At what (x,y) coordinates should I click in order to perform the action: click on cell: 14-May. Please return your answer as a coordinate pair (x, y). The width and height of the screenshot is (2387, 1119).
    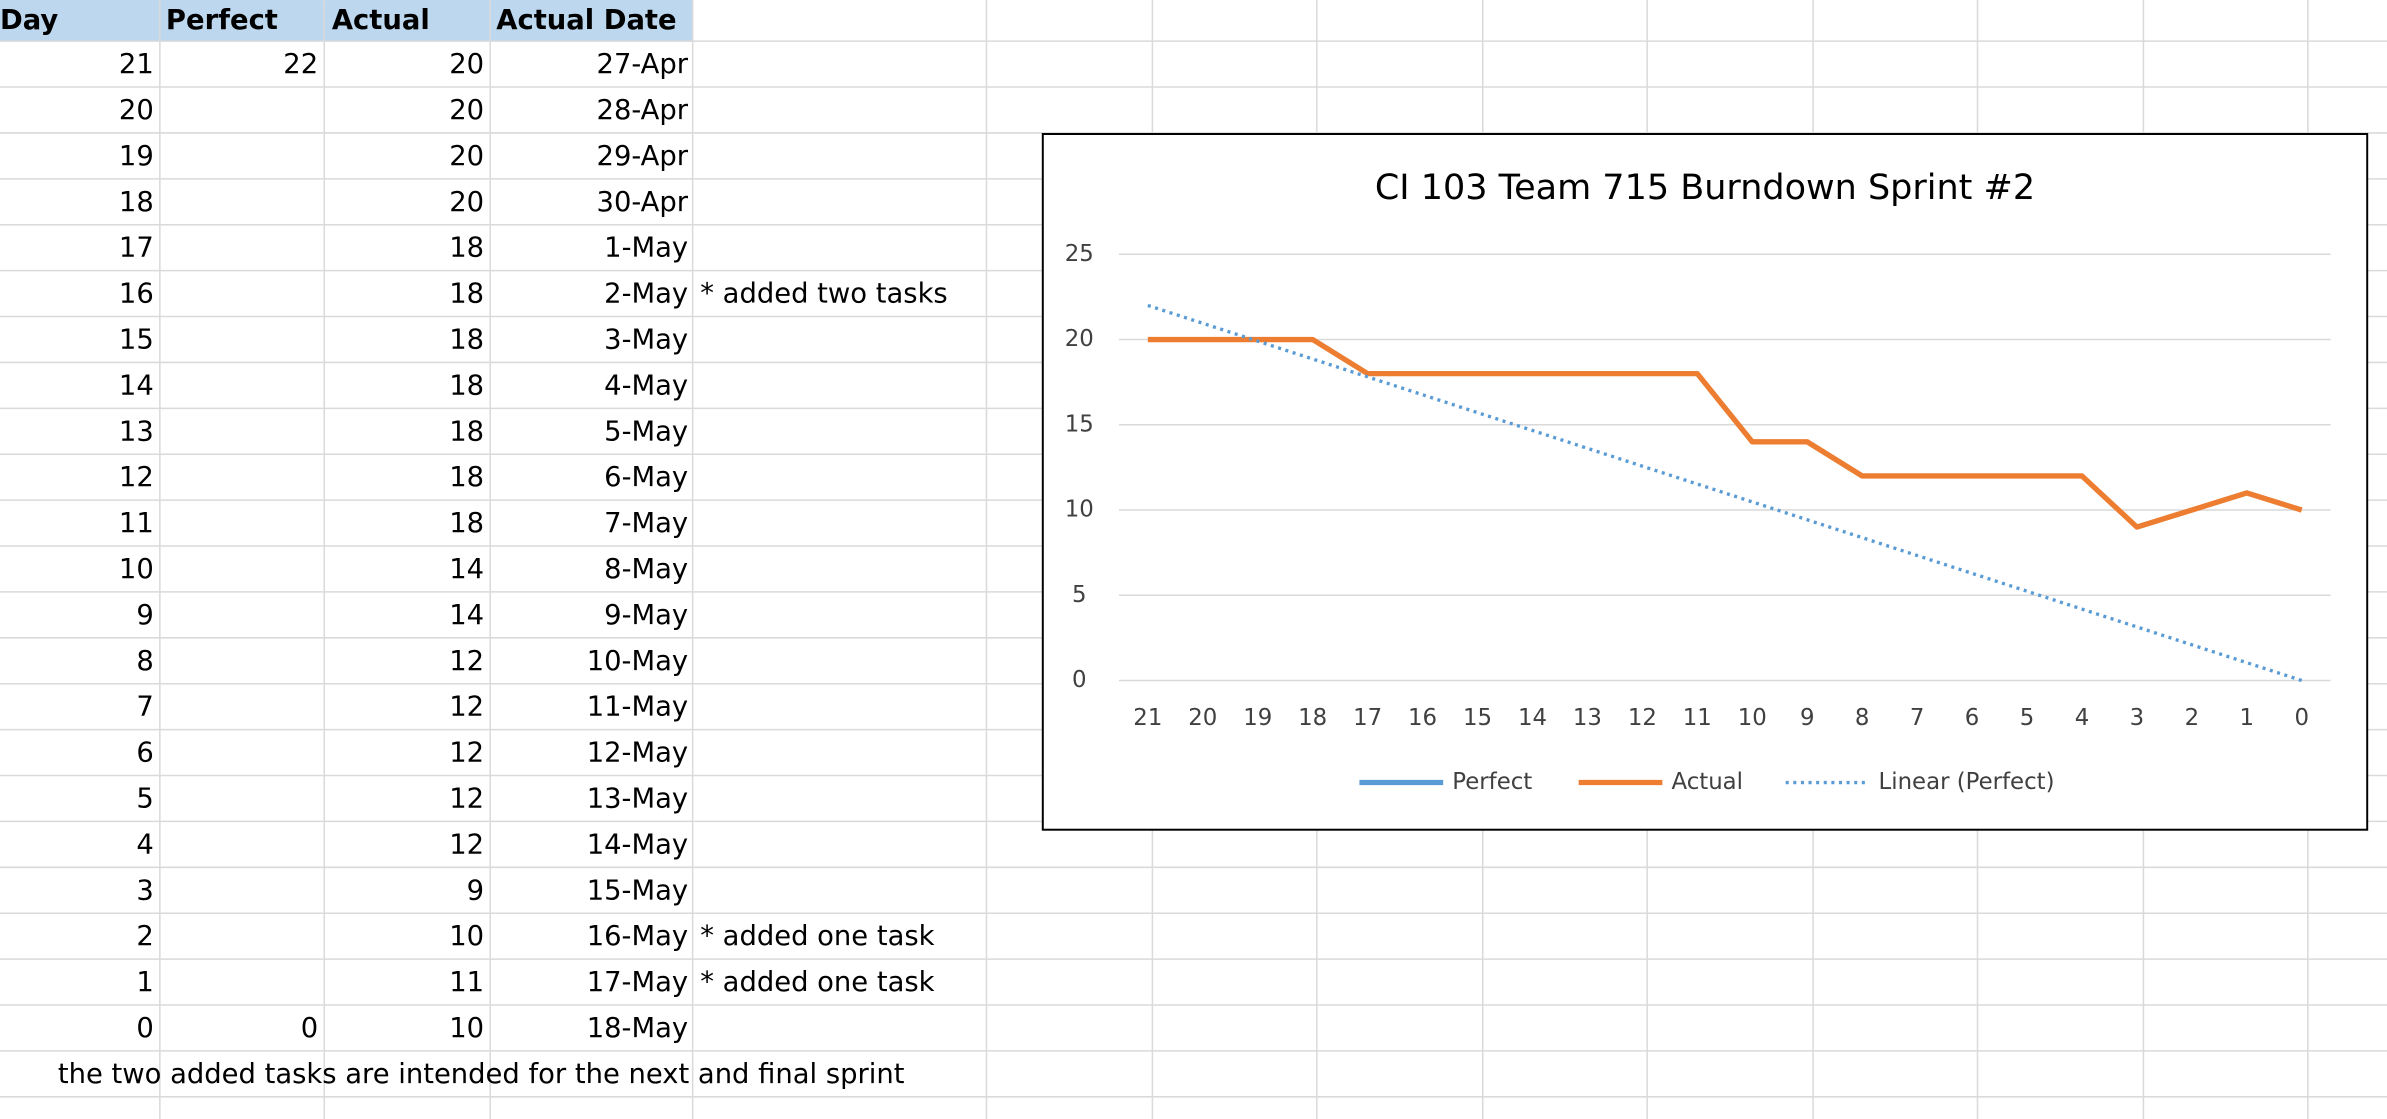
    Looking at the image, I should click on (637, 844).